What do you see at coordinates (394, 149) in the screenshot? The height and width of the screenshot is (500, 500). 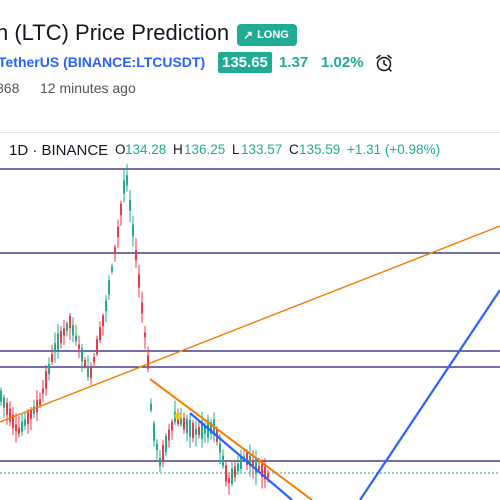 I see `change-value: +1.31 (+0.98%)` at bounding box center [394, 149].